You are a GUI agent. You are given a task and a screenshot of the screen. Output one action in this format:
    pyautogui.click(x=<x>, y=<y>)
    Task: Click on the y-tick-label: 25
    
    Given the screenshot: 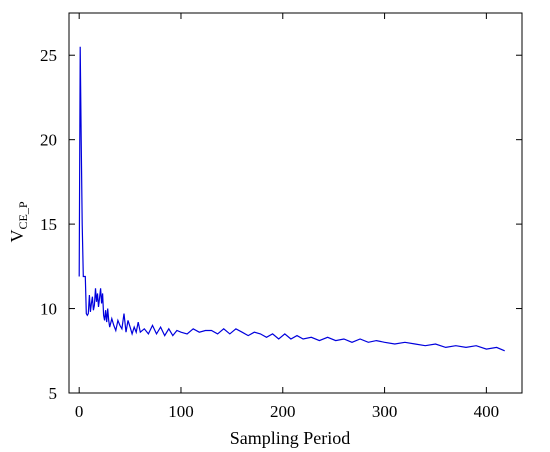 What is the action you would take?
    pyautogui.click(x=48, y=55)
    